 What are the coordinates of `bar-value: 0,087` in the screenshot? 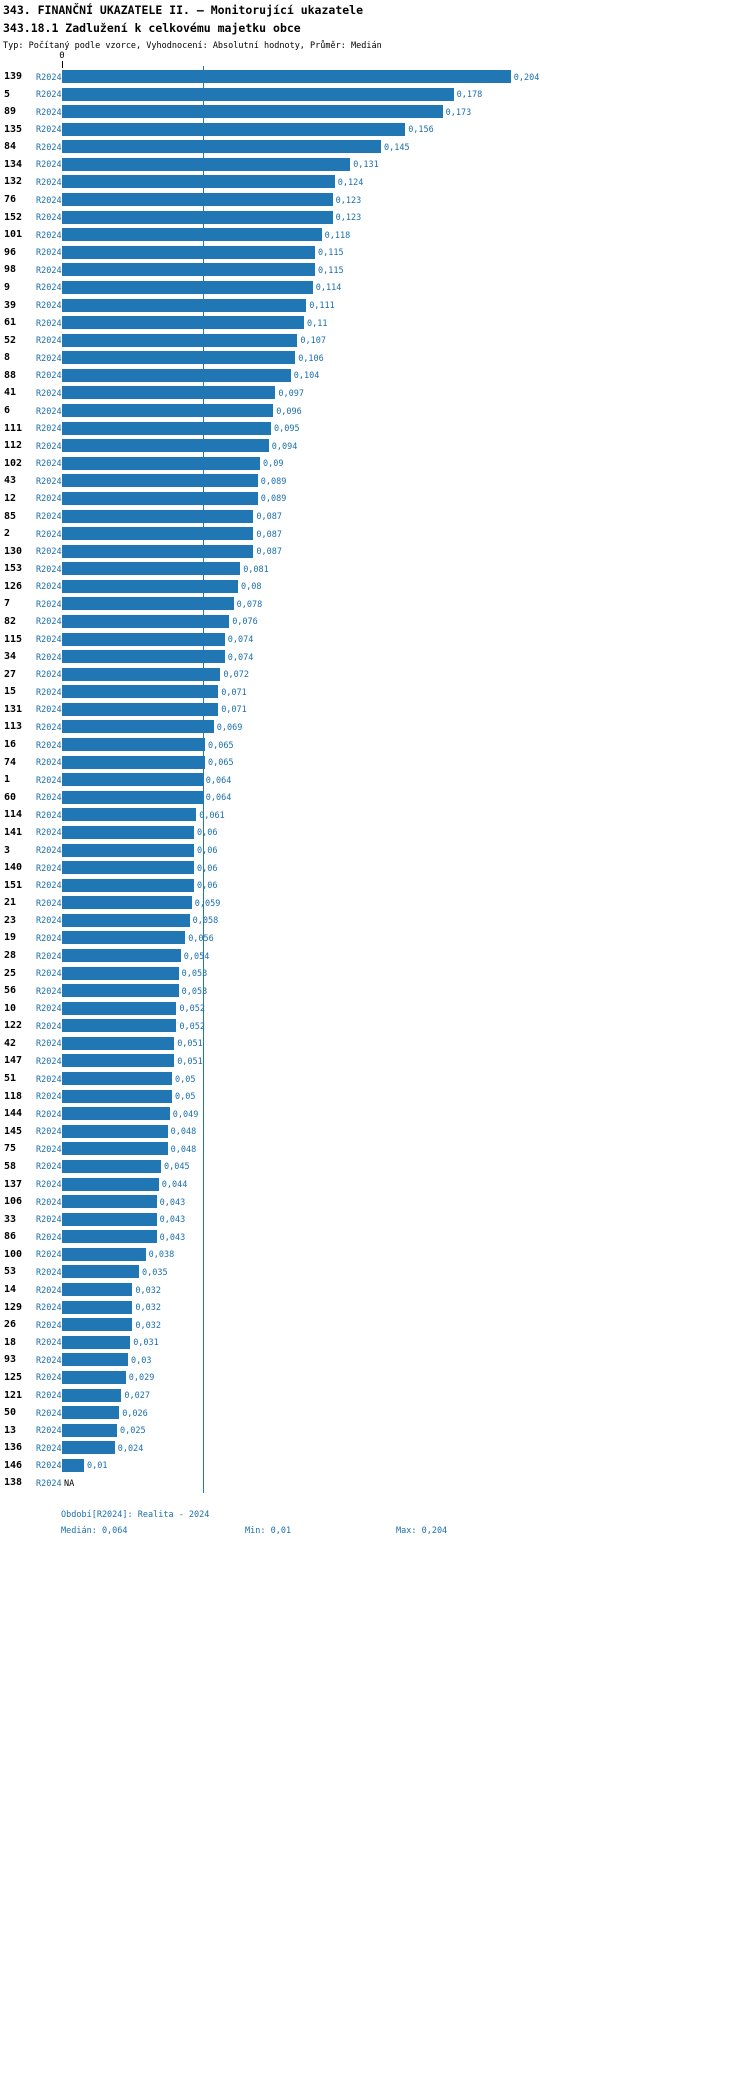 It's located at (269, 552).